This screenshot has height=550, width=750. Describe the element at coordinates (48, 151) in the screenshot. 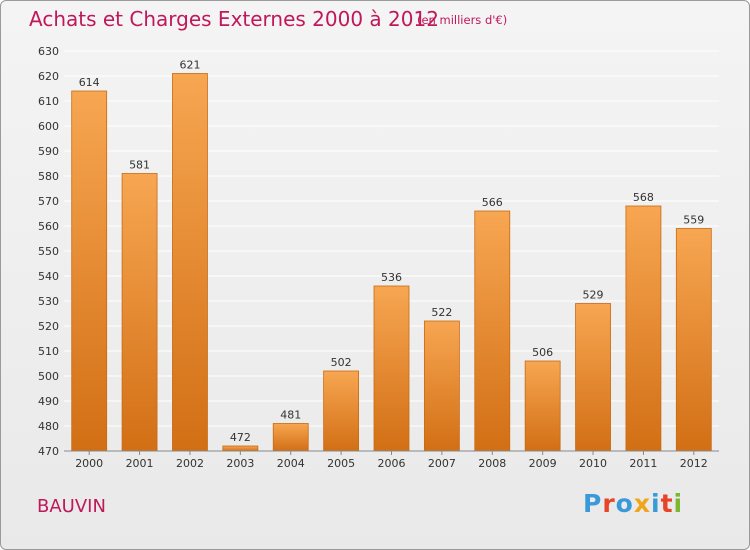

I see `y-tick-label: 590` at that location.